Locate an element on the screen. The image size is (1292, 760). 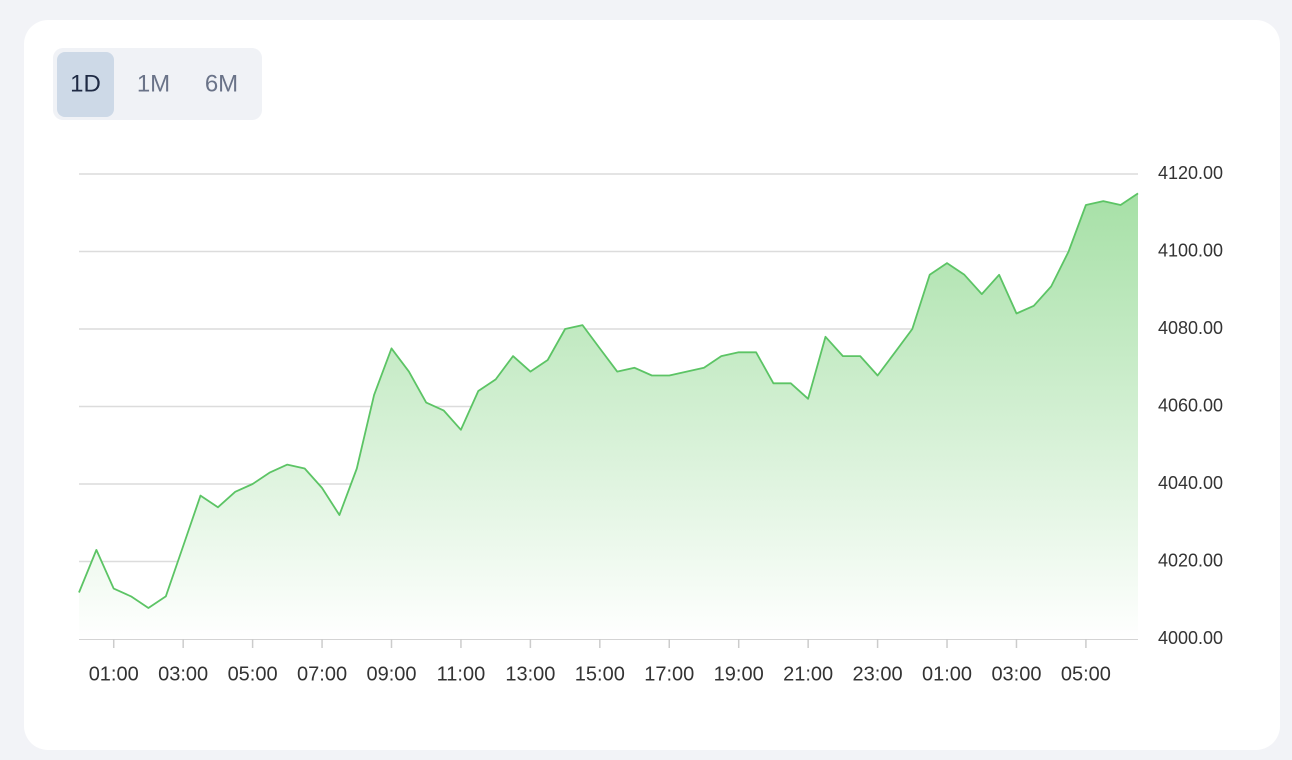
x-tick-label: 23:00 is located at coordinates (878, 674).